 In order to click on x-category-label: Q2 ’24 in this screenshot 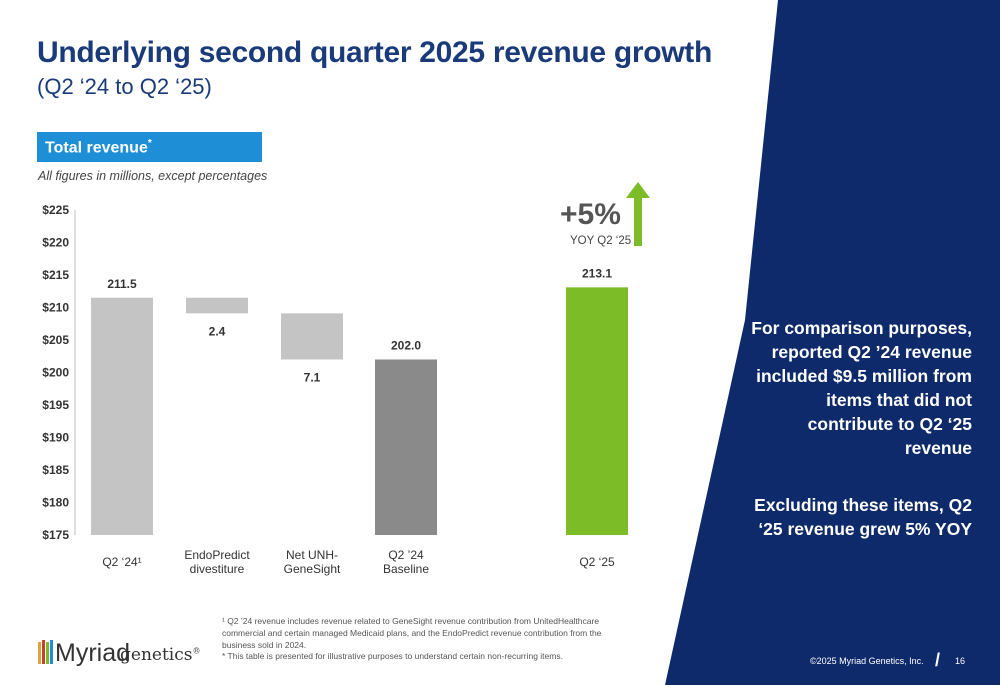, I will do `click(406, 555)`.